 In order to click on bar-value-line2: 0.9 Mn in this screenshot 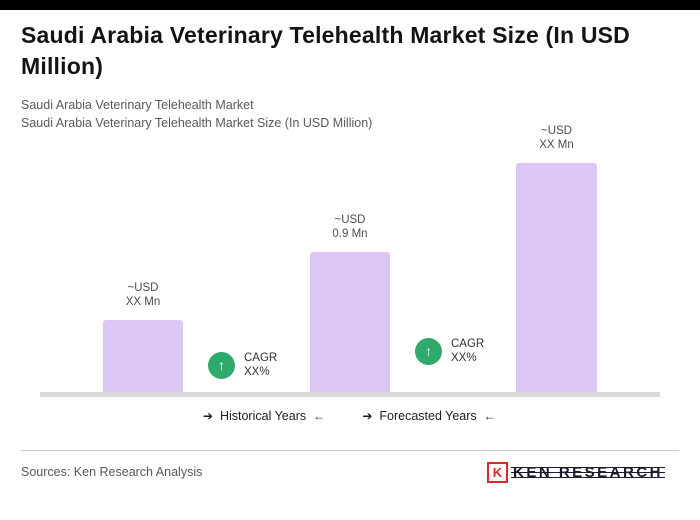, I will do `click(350, 234)`.